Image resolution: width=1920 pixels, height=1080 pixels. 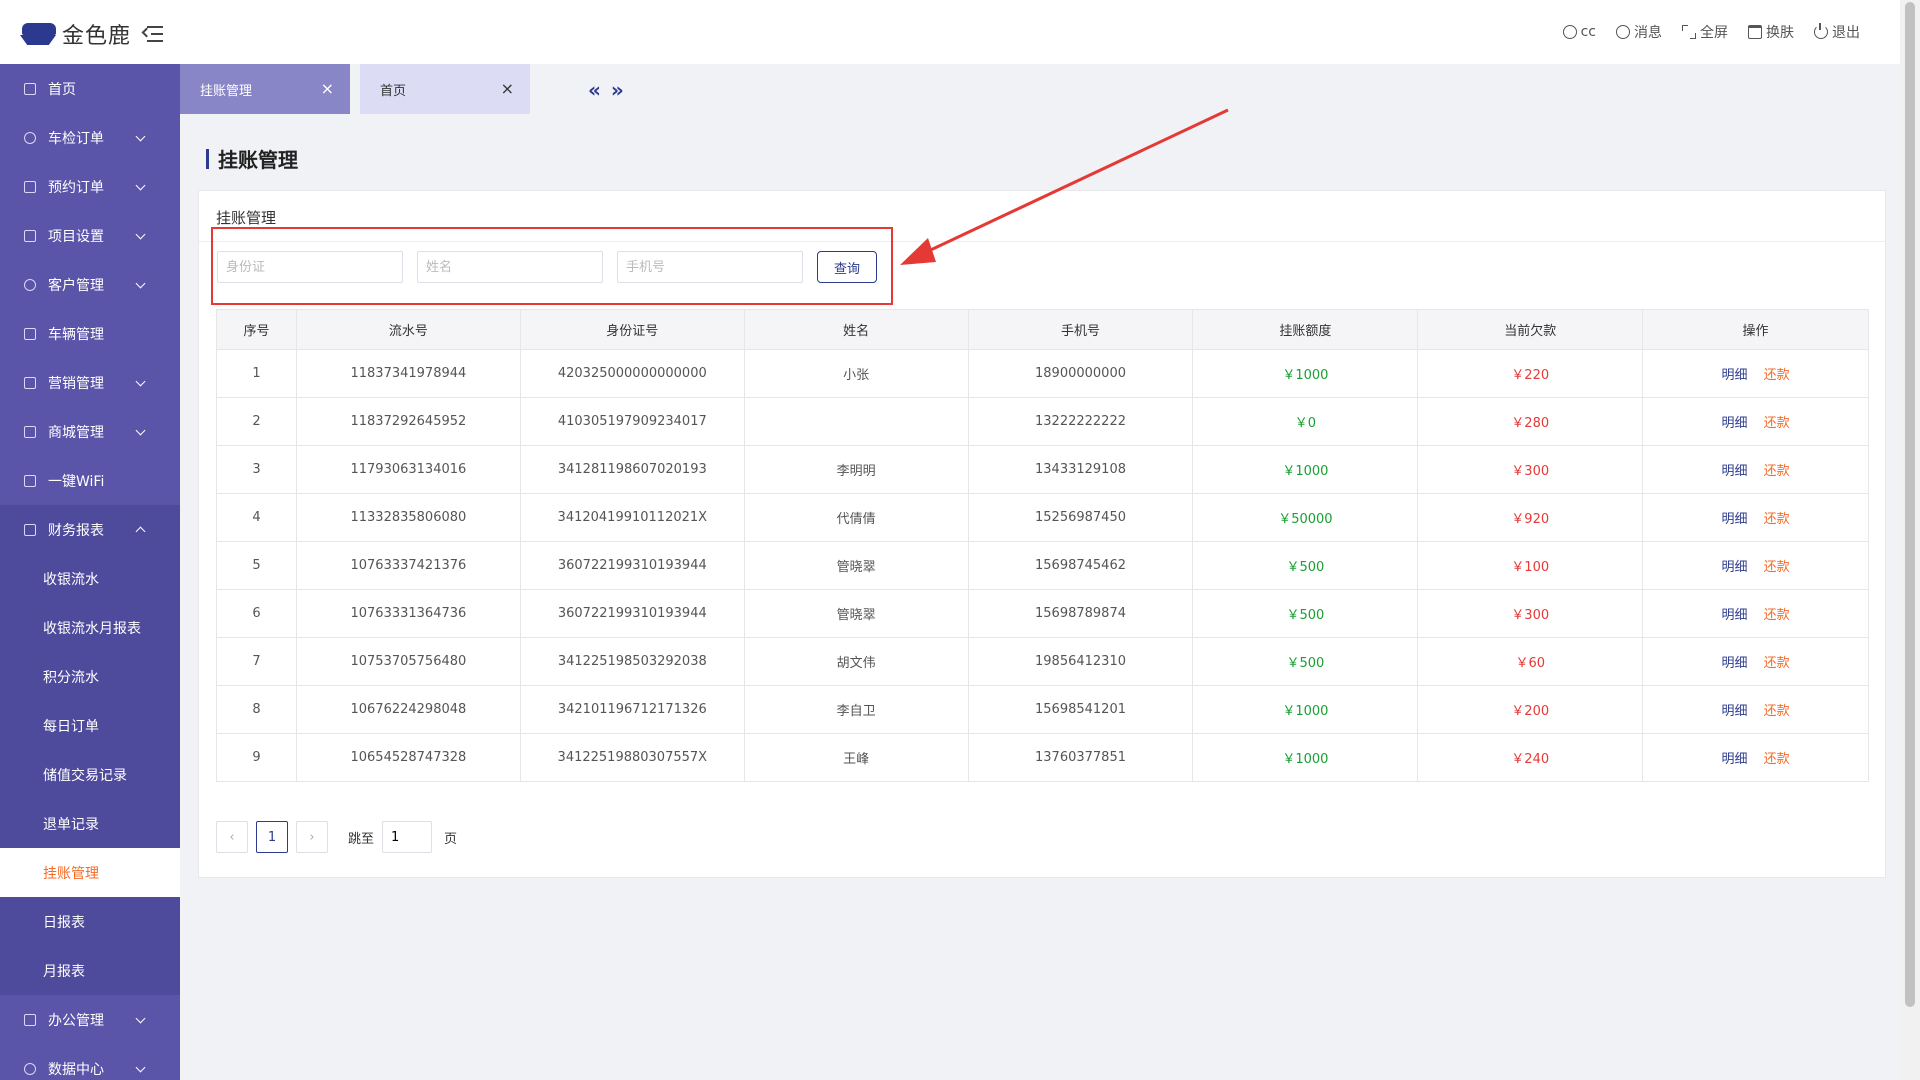 I want to click on sidebar-item-label: 营销管理, so click(x=76, y=383).